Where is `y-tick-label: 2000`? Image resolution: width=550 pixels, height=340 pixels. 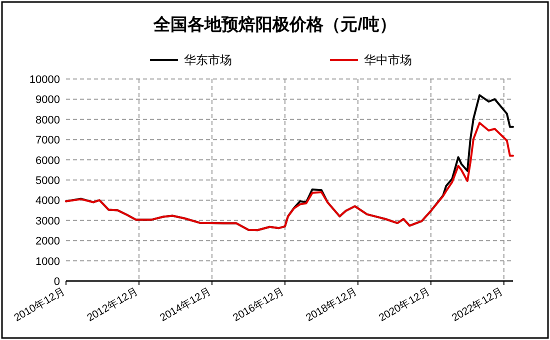
y-tick-label: 2000 is located at coordinates (48, 242).